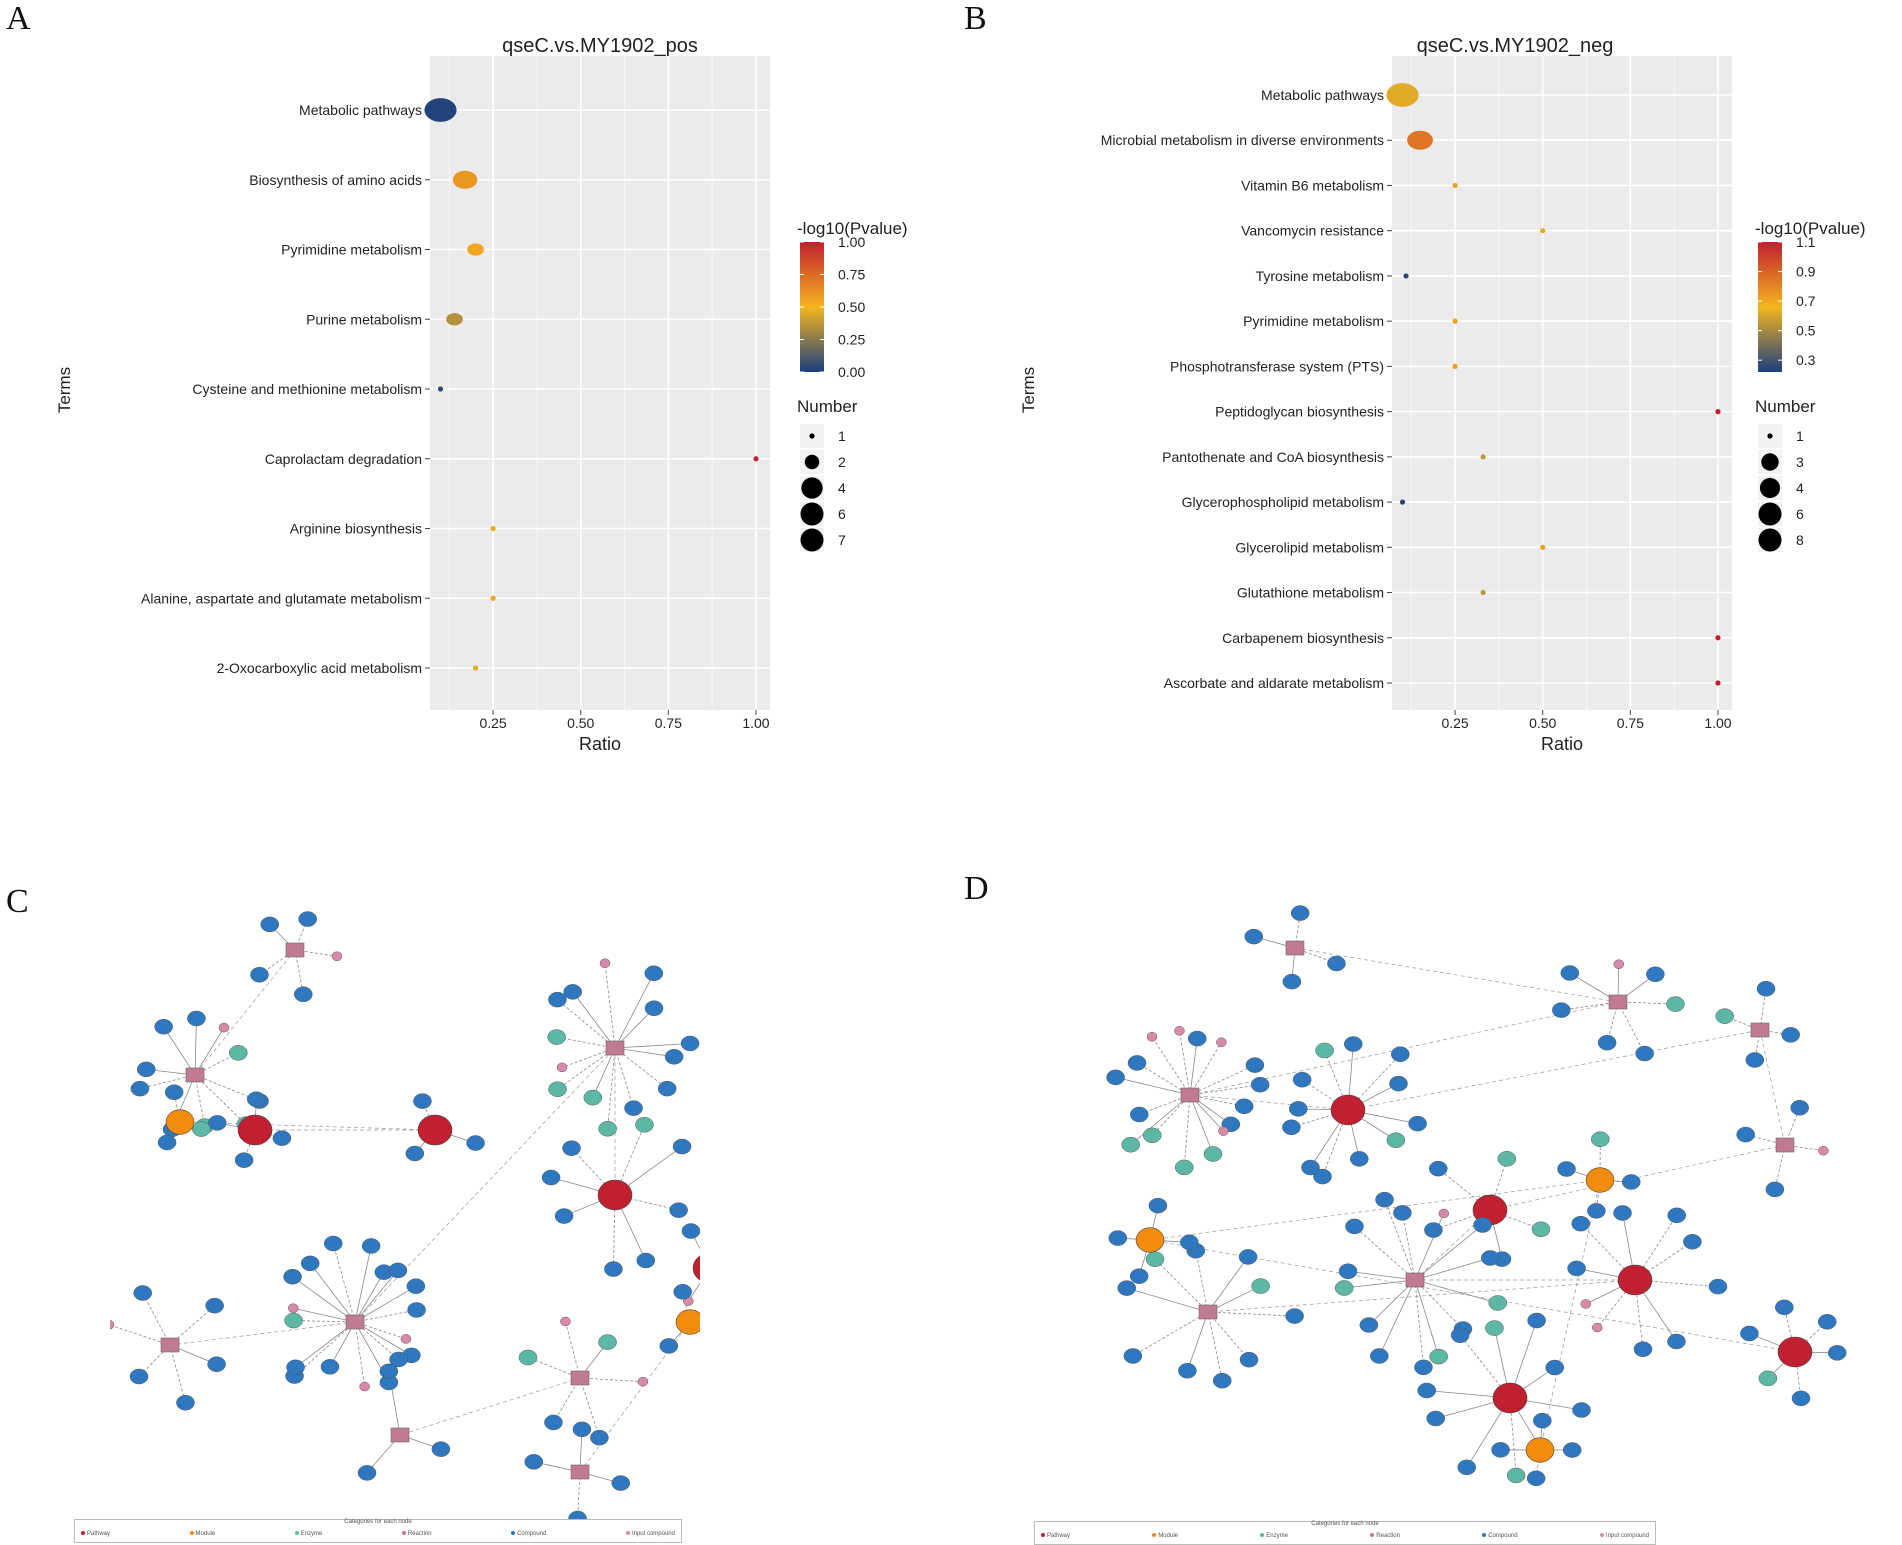  I want to click on size-legend-label: 6, so click(1800, 514).